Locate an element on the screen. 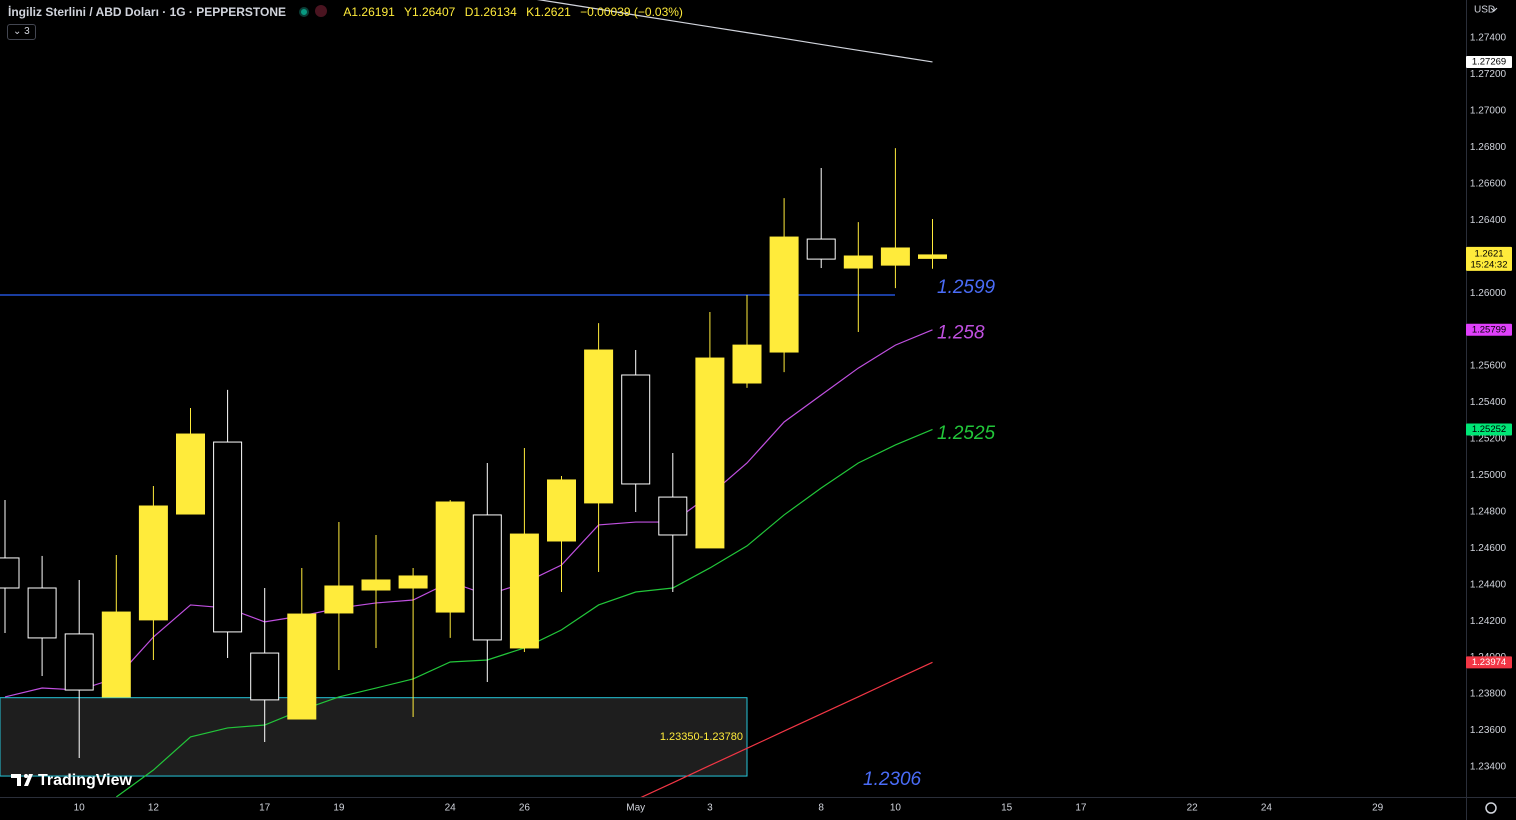  last-price: 1.2621 is located at coordinates (1488, 253).